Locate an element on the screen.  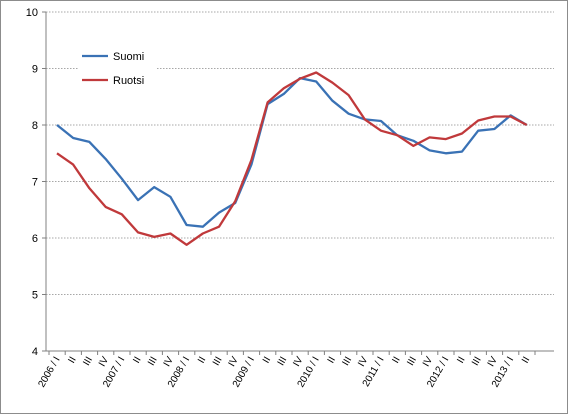
legend: Suomi Ruotsi is located at coordinates (117, 66).